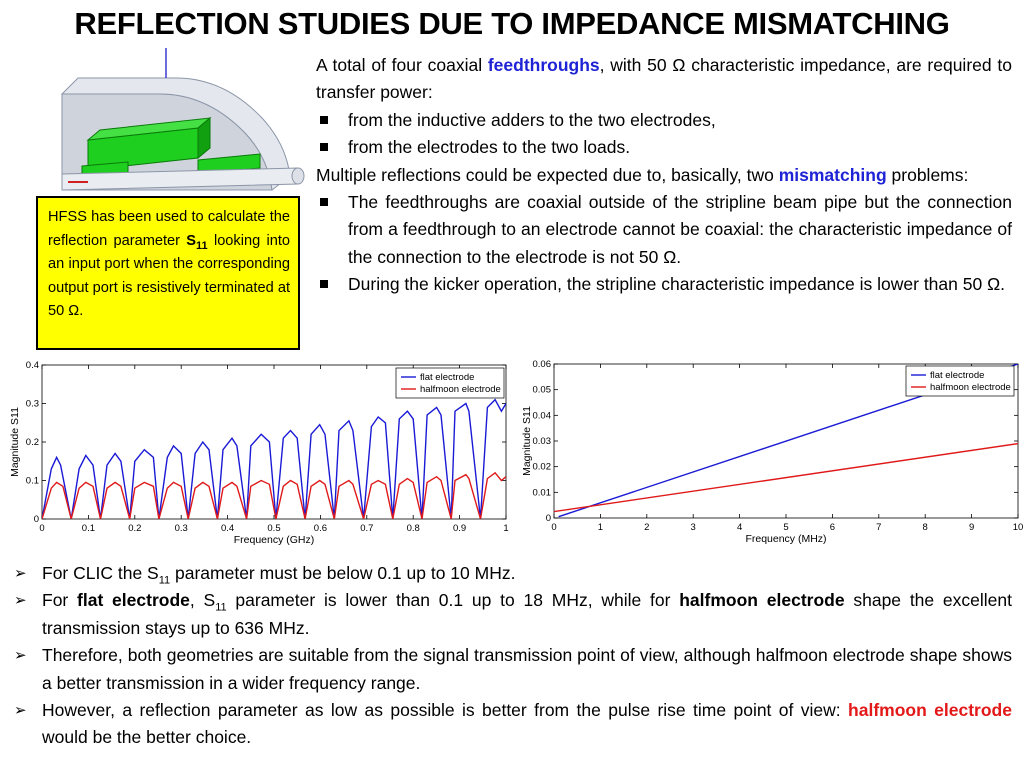  What do you see at coordinates (543, 65) in the screenshot?
I see `feedthroughs-highlight: feedthroughs` at bounding box center [543, 65].